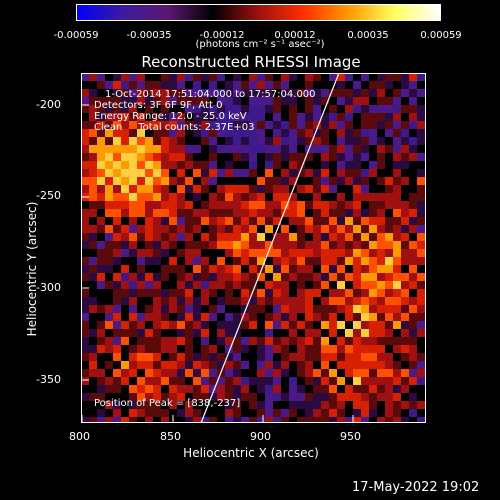 This screenshot has width=500, height=500. I want to click on colorbar-units: (photons cm⁻² s⁻¹ asec⁻²), so click(260, 44).